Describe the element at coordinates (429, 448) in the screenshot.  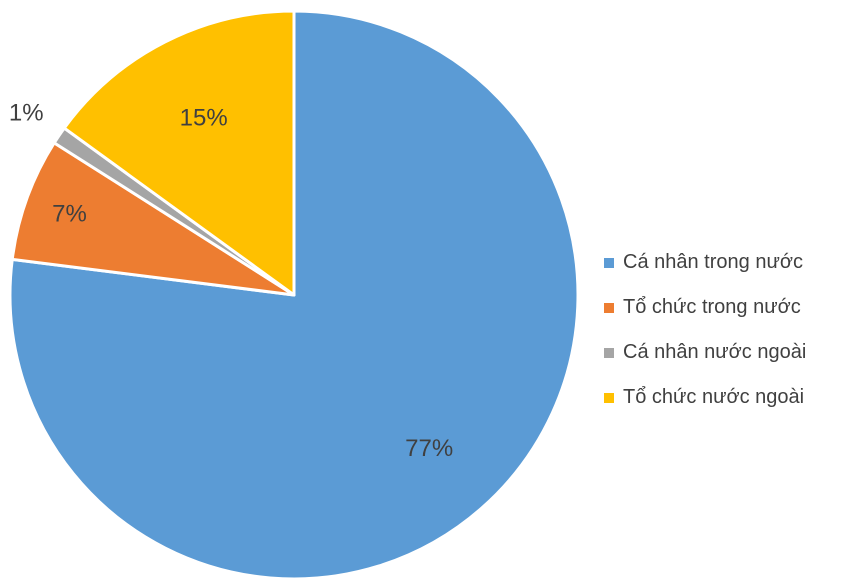
I see `slice-data-label: 77%` at that location.